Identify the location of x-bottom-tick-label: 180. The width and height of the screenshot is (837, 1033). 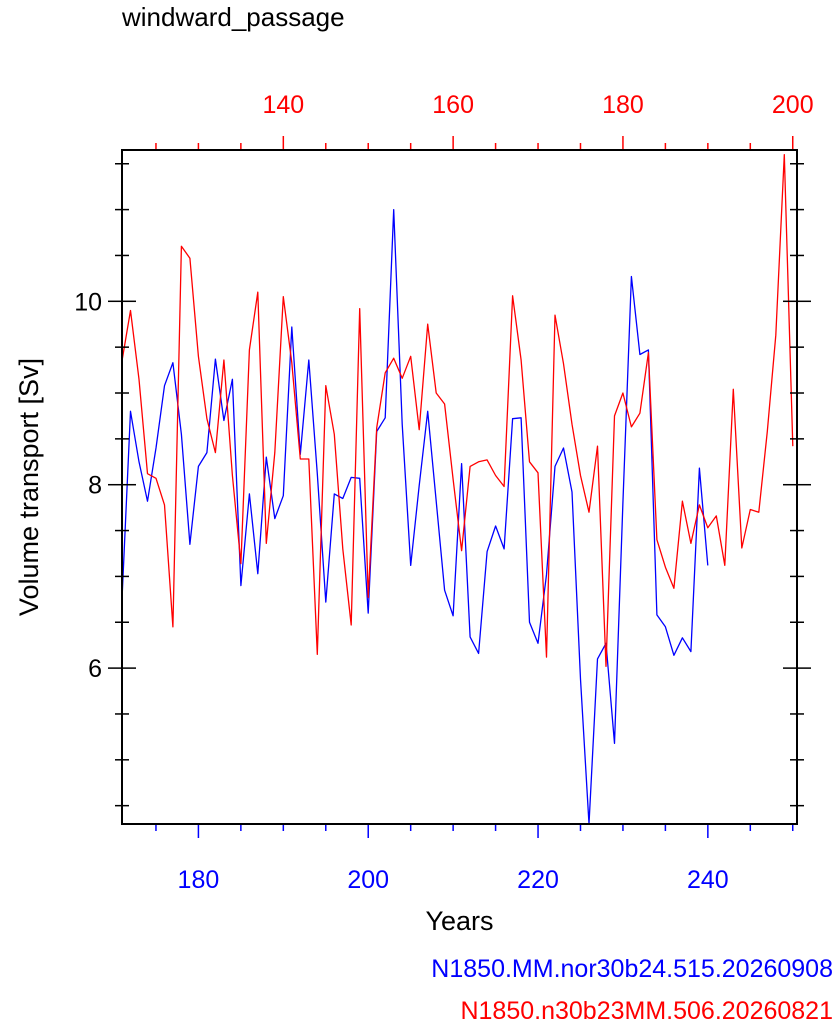
(199, 880).